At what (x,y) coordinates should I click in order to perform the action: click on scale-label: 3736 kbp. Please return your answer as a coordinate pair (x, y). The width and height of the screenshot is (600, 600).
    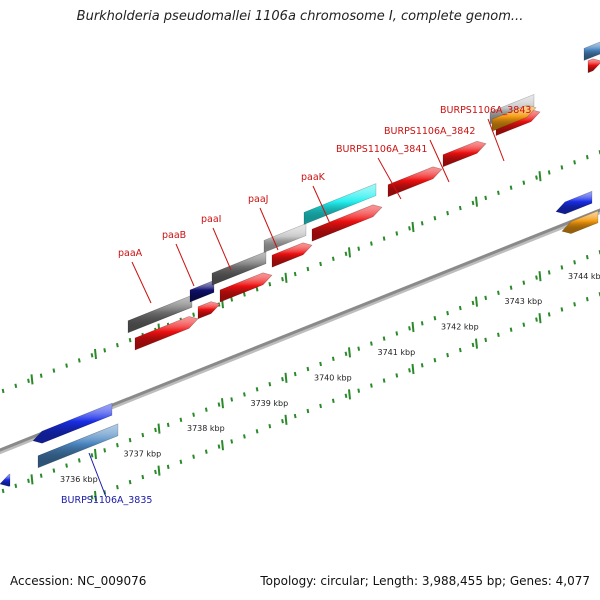
    Looking at the image, I should click on (79, 479).